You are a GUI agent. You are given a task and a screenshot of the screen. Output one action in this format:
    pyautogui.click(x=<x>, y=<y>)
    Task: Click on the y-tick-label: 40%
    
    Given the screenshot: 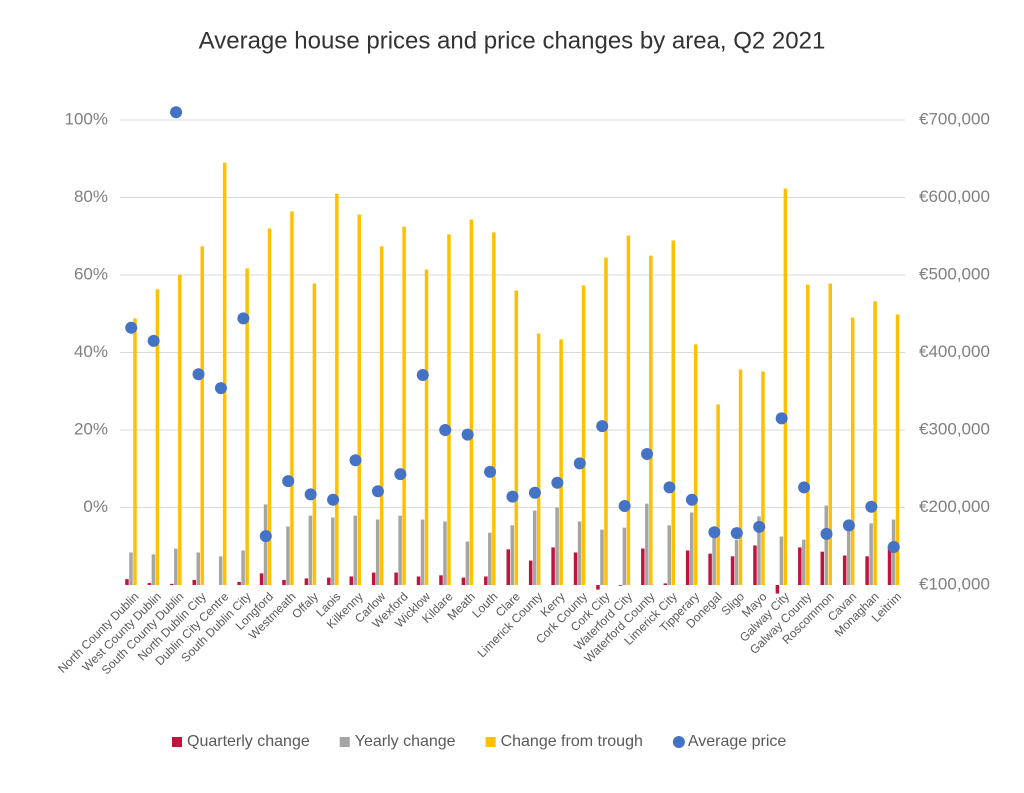 What is the action you would take?
    pyautogui.click(x=91, y=351)
    